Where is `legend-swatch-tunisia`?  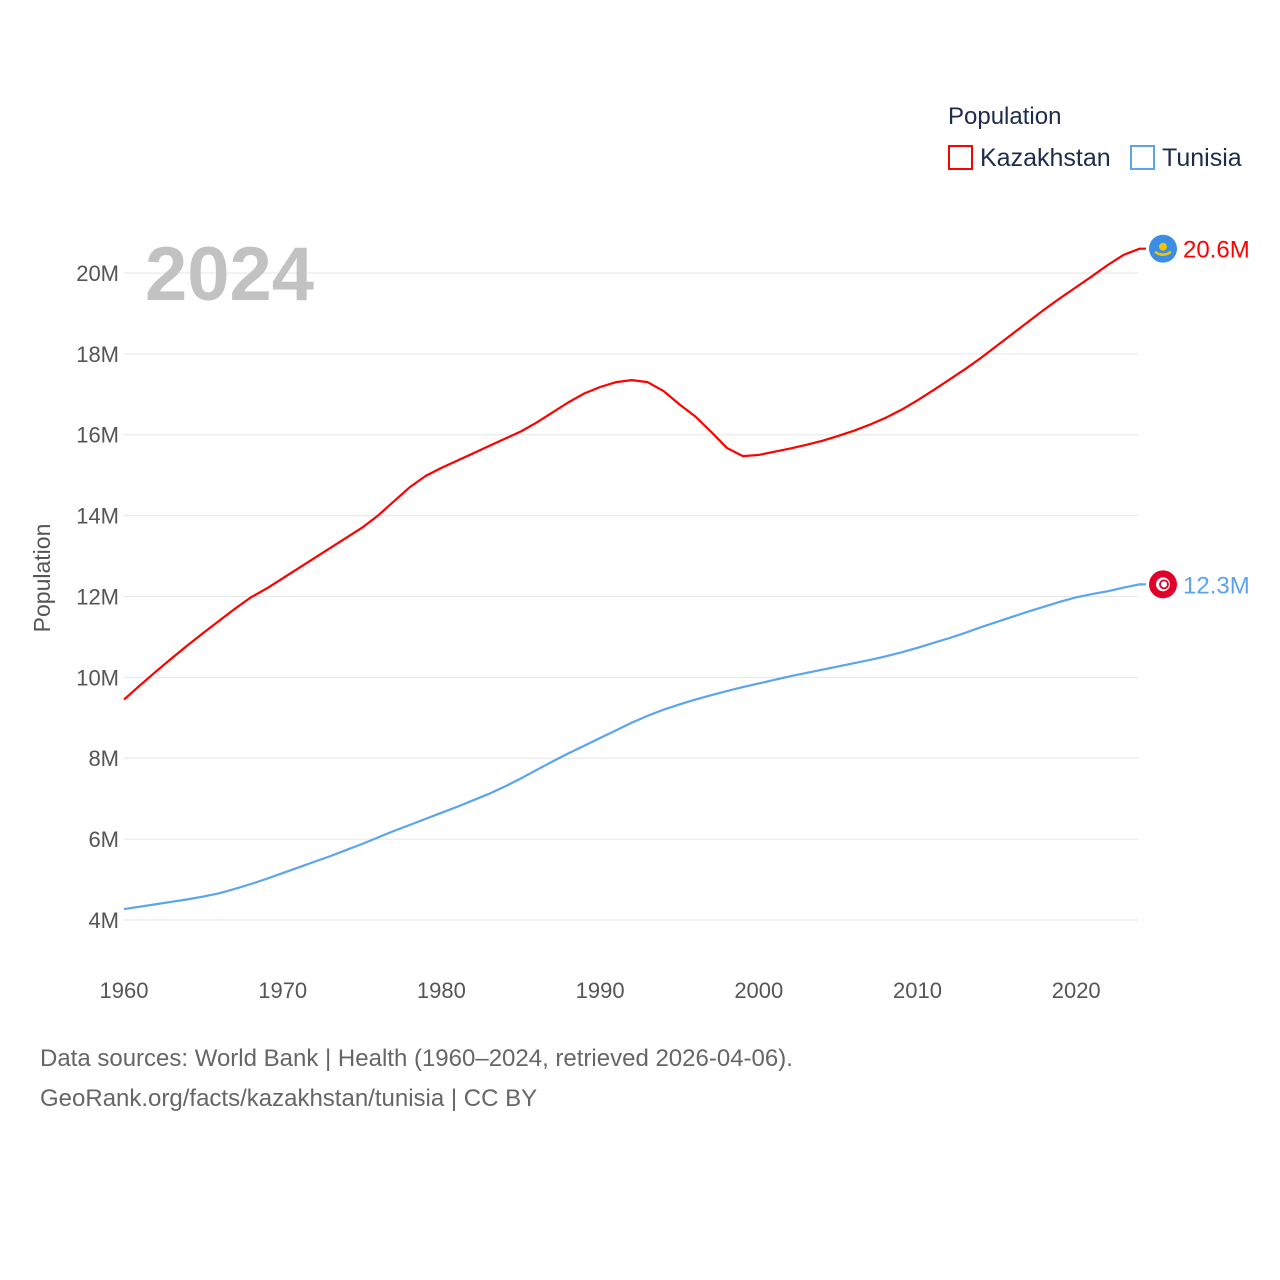
legend-swatch-tunisia is located at coordinates (1142, 157).